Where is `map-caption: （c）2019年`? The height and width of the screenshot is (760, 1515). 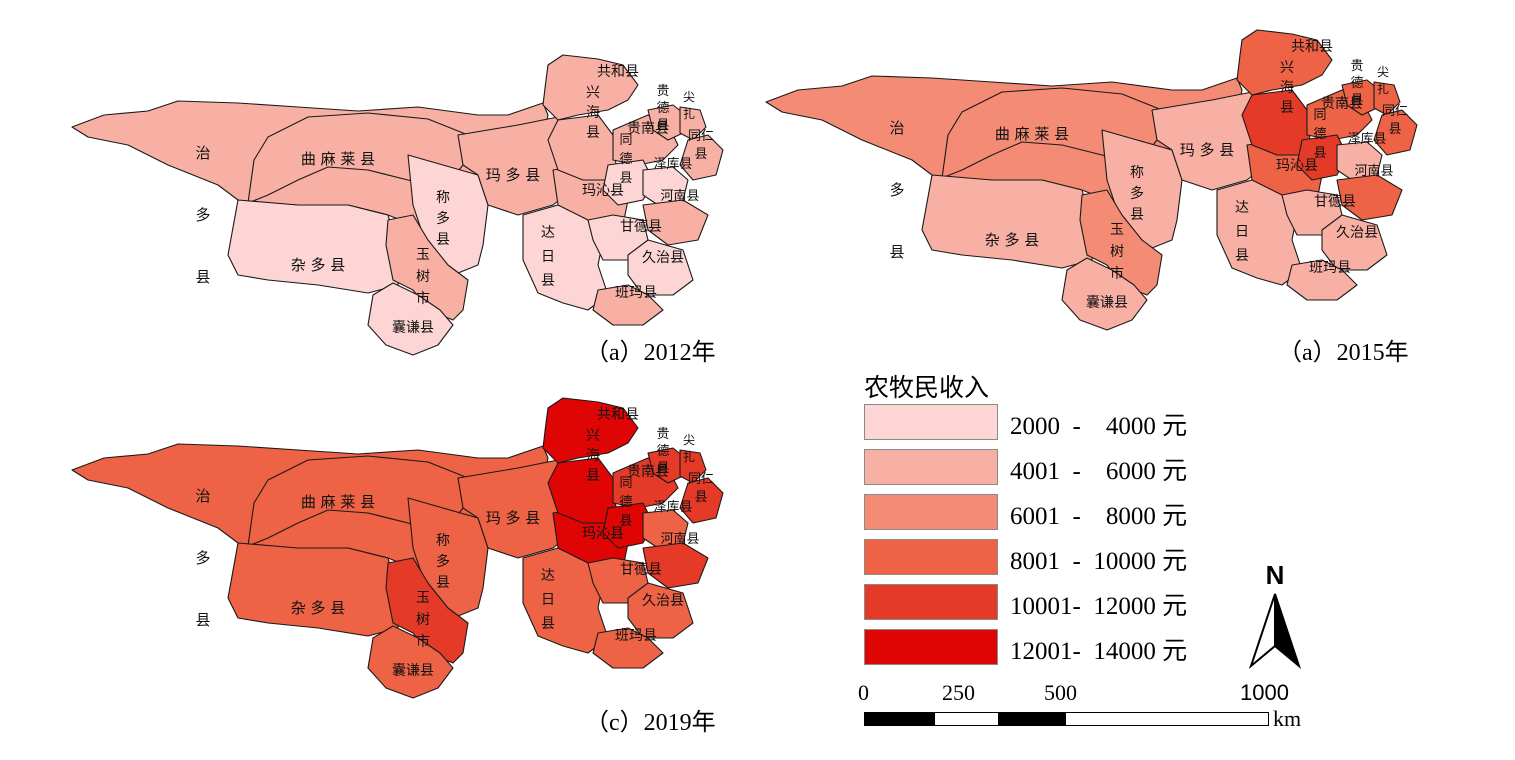
map-caption: （c）2019年 is located at coordinates (650, 722).